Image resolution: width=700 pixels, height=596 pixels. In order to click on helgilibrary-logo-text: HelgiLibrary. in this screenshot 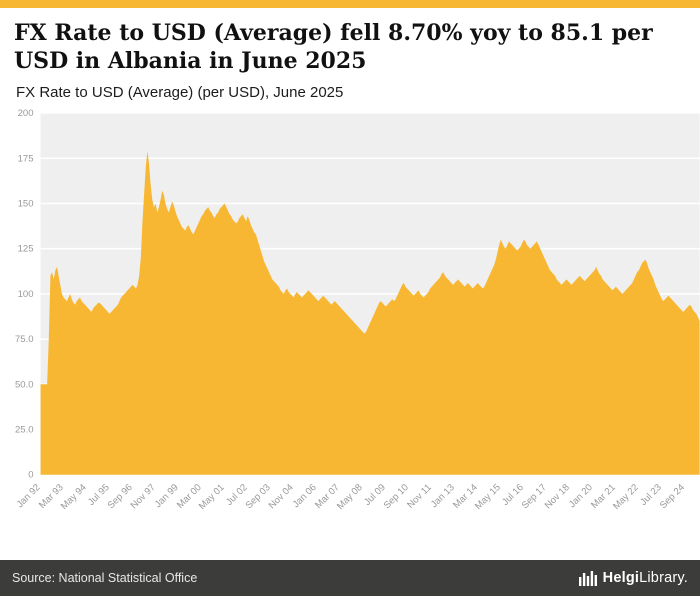, I will do `click(645, 578)`.